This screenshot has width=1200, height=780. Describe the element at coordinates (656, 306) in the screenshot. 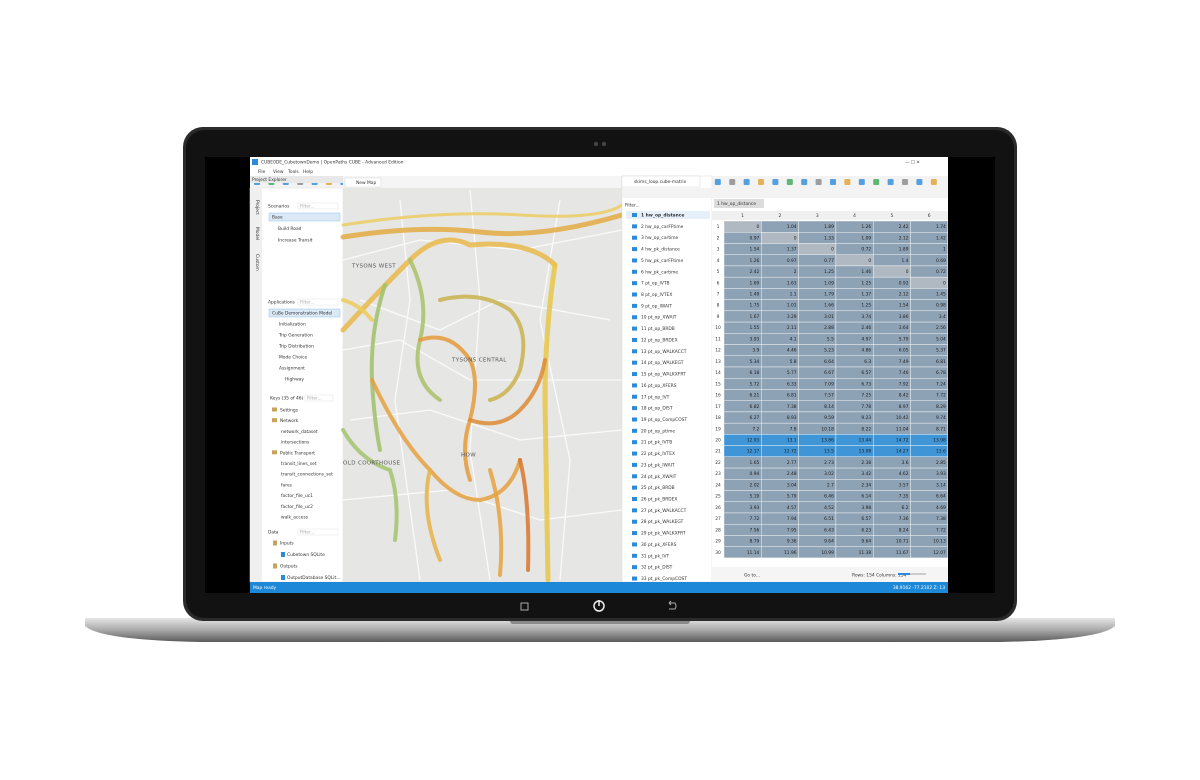

I see `matrix-item: 9 pt_op_IWAIT` at that location.